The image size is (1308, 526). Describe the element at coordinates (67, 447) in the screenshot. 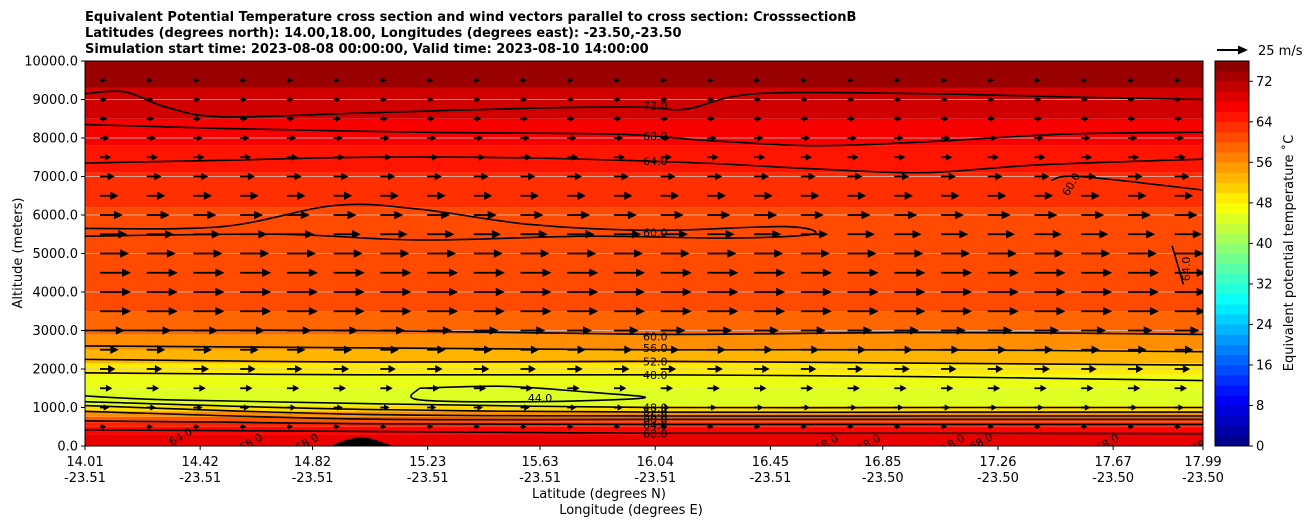

I see `y-tick-label: 0.0` at that location.